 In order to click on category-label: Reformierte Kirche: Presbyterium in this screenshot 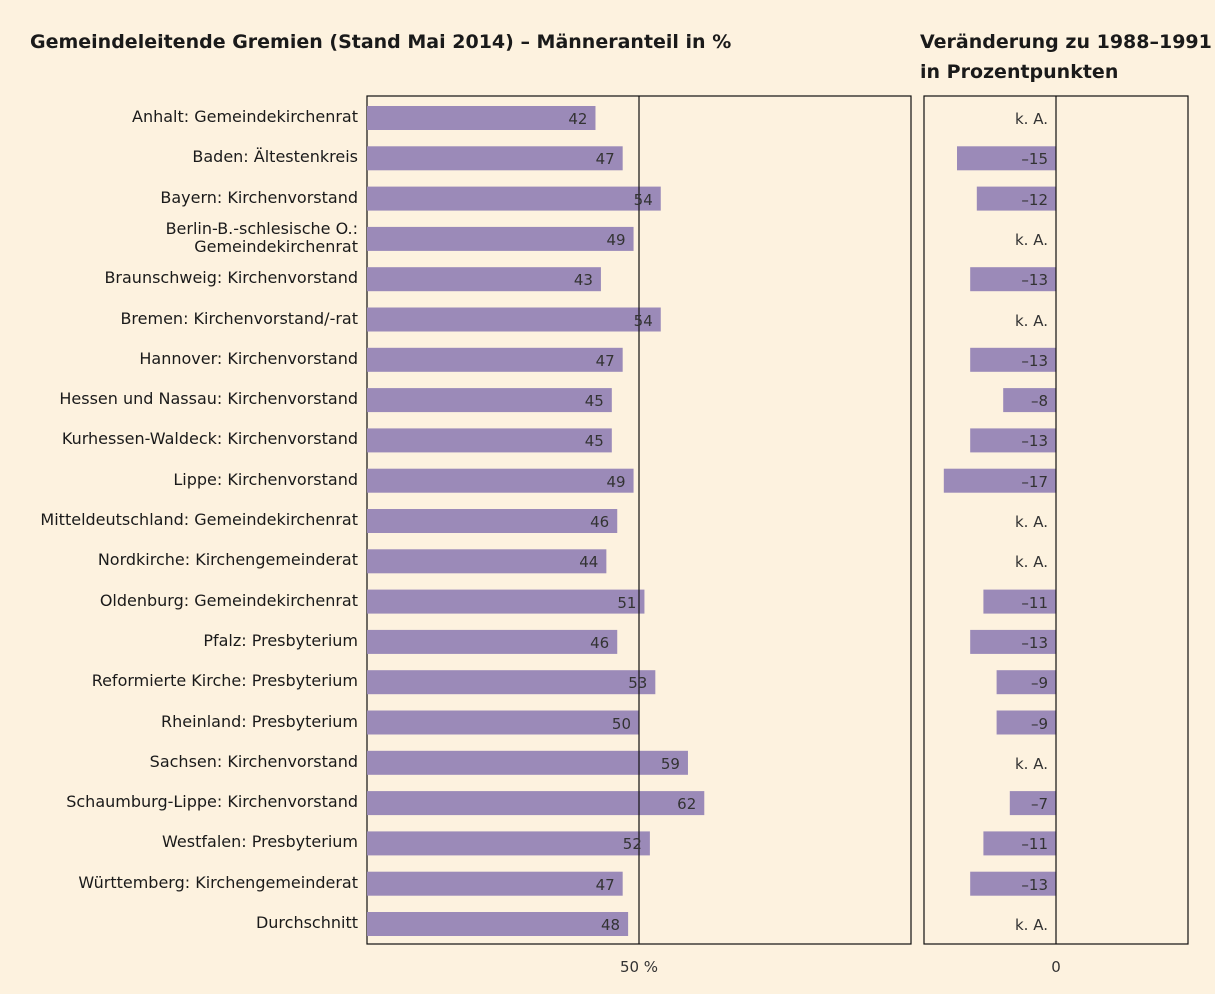, I will do `click(224, 681)`.